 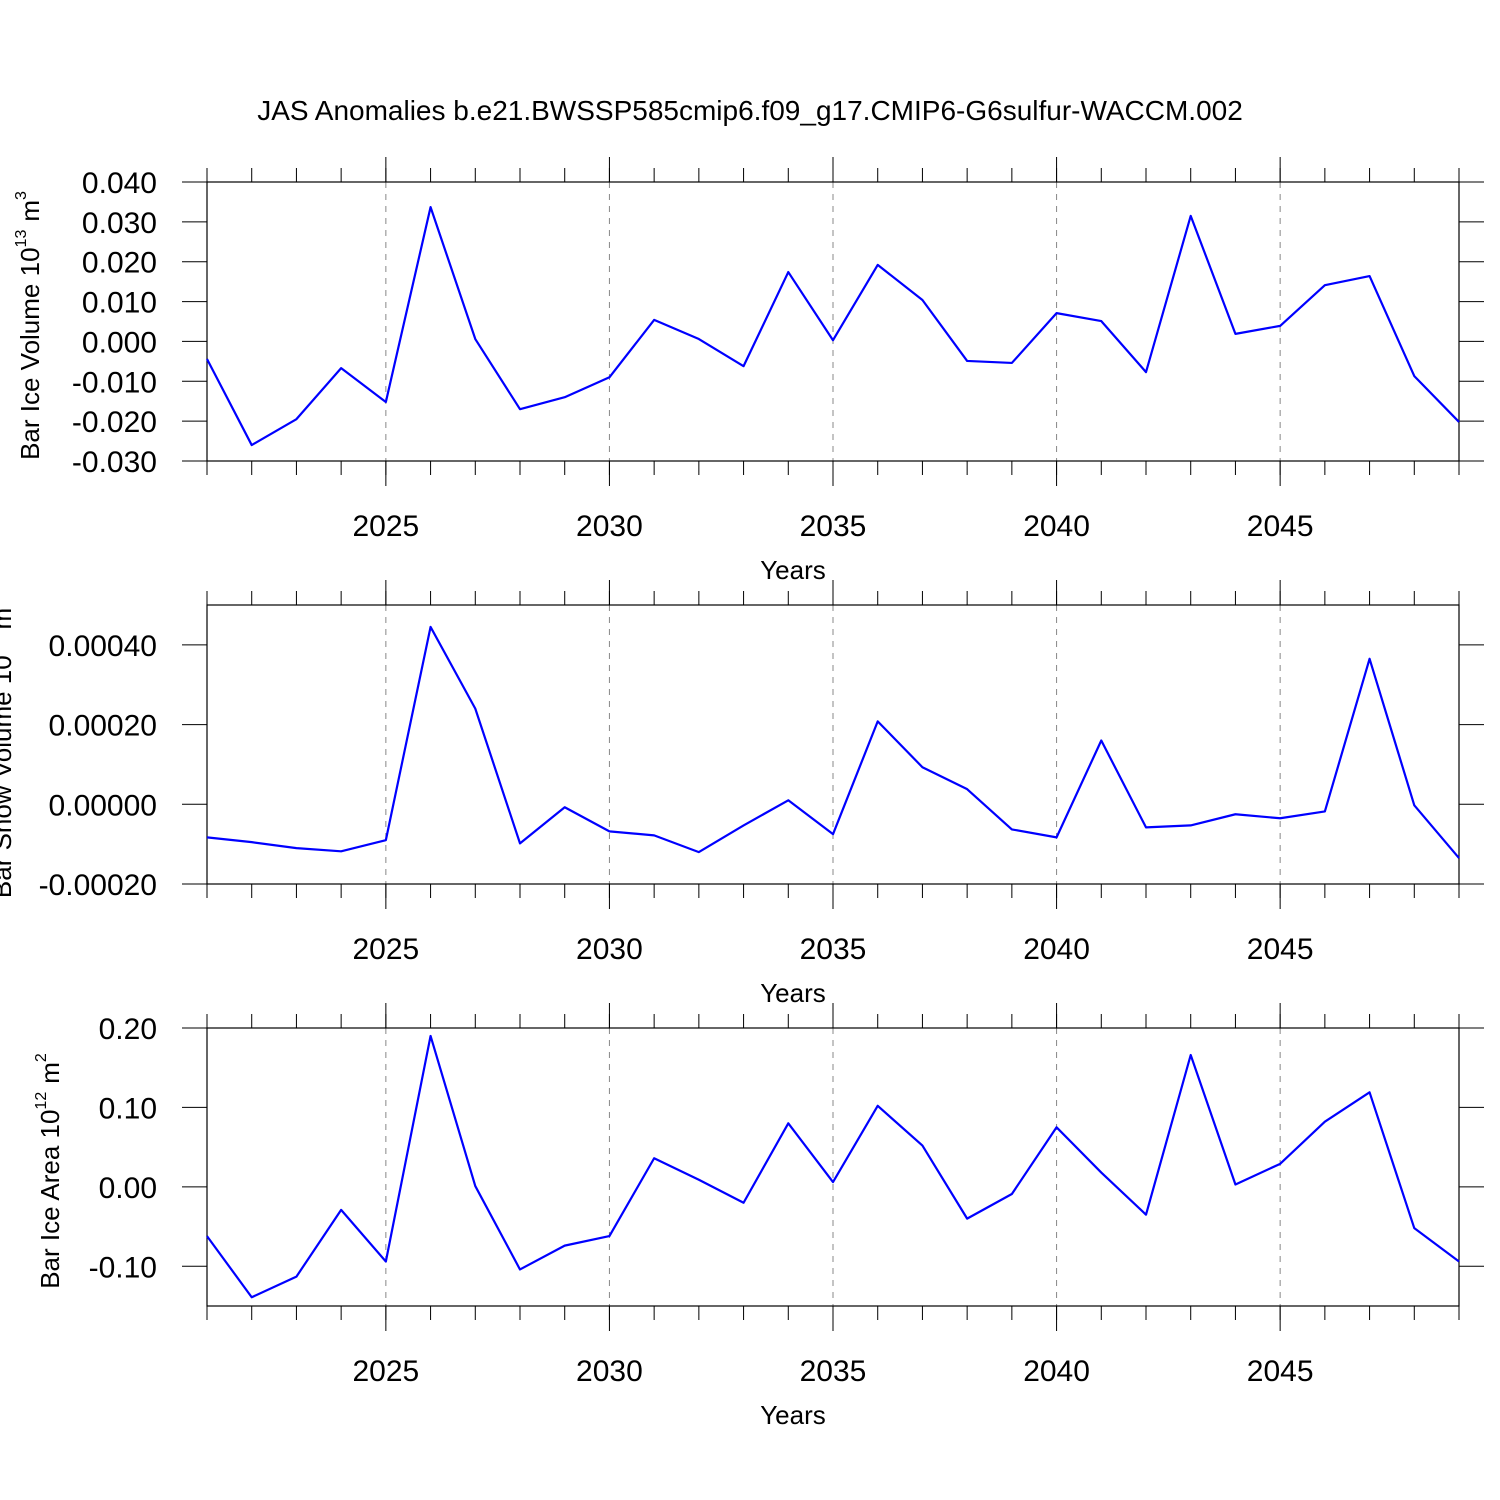 What do you see at coordinates (119, 303) in the screenshot?
I see `y-tick-label: 0.010` at bounding box center [119, 303].